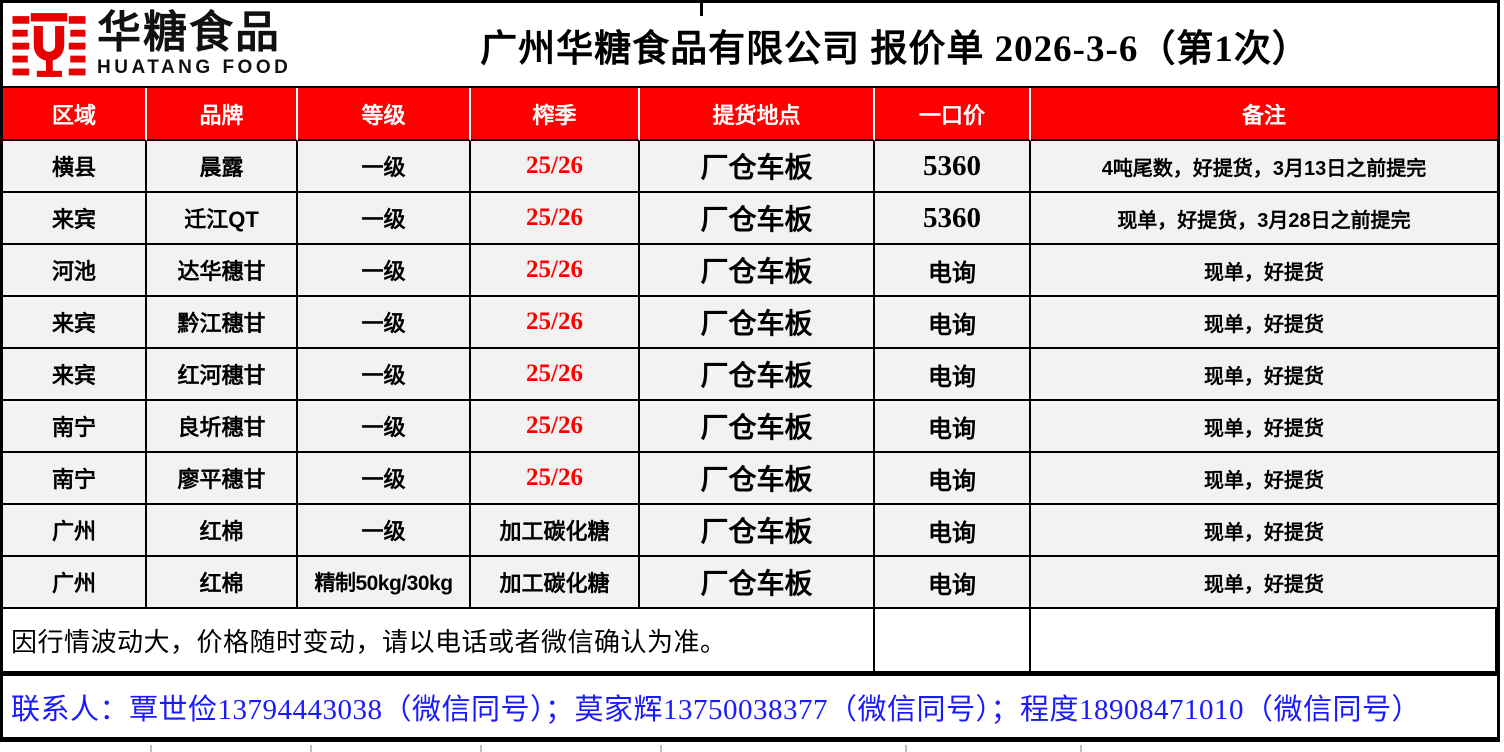  I want to click on disclaimer-empty-price-cell, so click(953, 641).